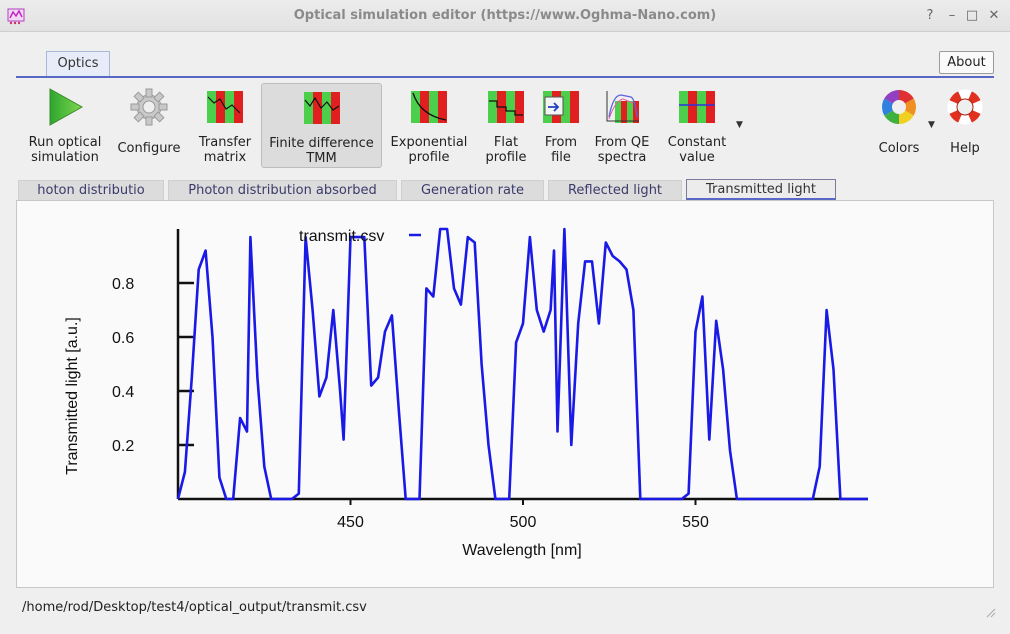 This screenshot has height=634, width=1010. What do you see at coordinates (282, 190) in the screenshot?
I see `tab-photon-distribution-absorbed: Photon distribution absorbed` at bounding box center [282, 190].